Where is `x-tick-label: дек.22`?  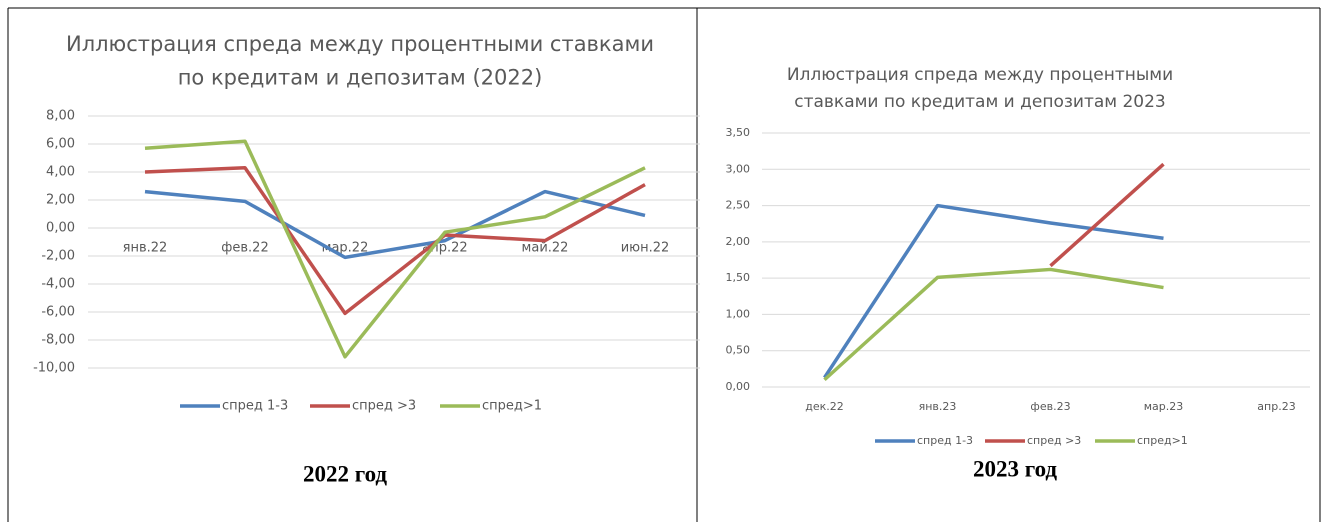
x-tick-label: дек.22 is located at coordinates (824, 406).